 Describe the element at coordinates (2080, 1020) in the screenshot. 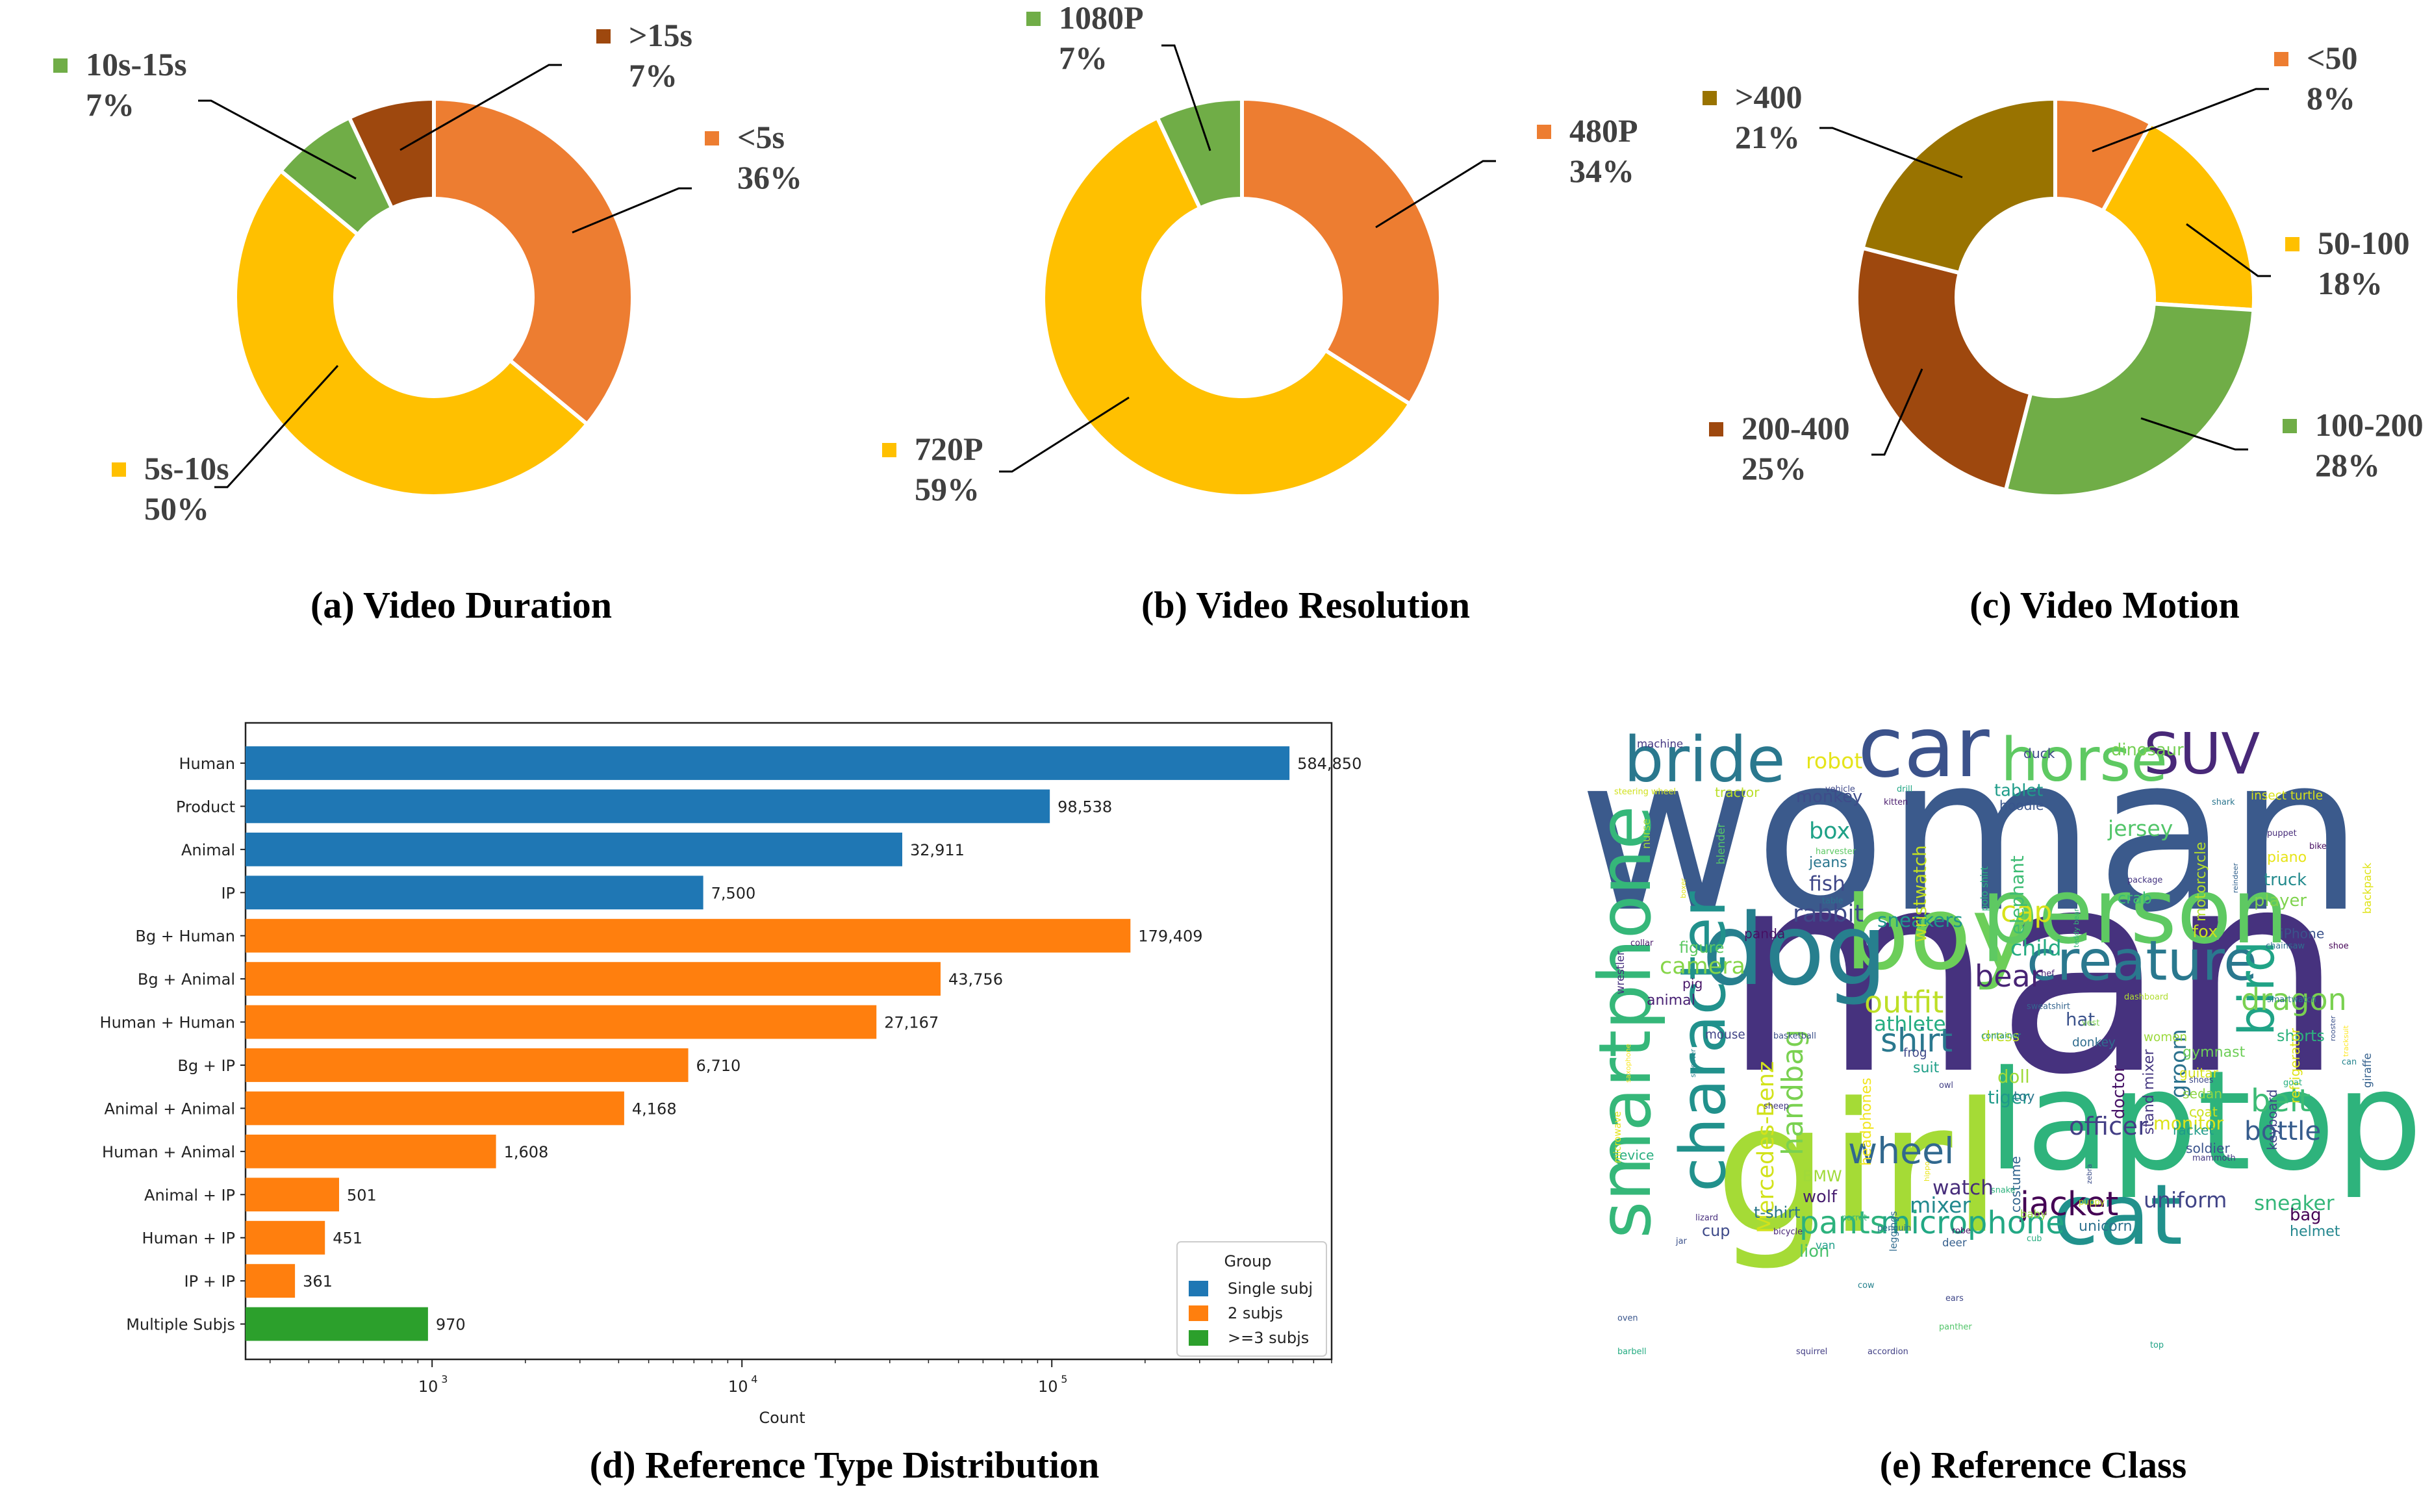

I see `wordcloud-word: hat` at that location.